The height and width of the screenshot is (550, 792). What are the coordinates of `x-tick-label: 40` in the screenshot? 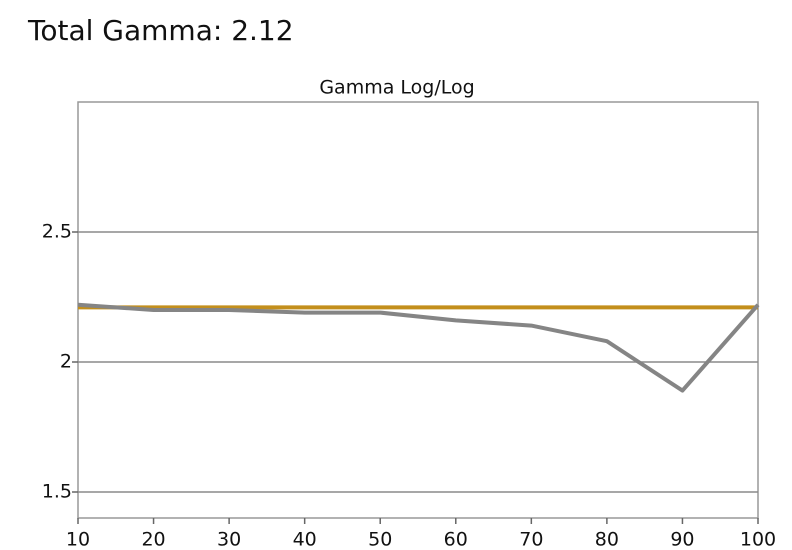 It's located at (305, 539).